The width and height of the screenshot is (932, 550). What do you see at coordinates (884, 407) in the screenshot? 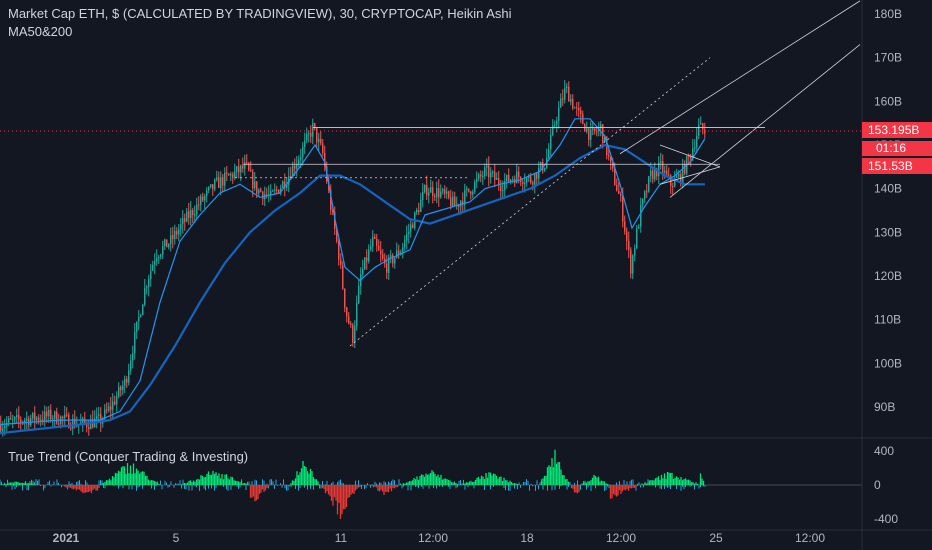
I see `price-tick-label: 90B` at bounding box center [884, 407].